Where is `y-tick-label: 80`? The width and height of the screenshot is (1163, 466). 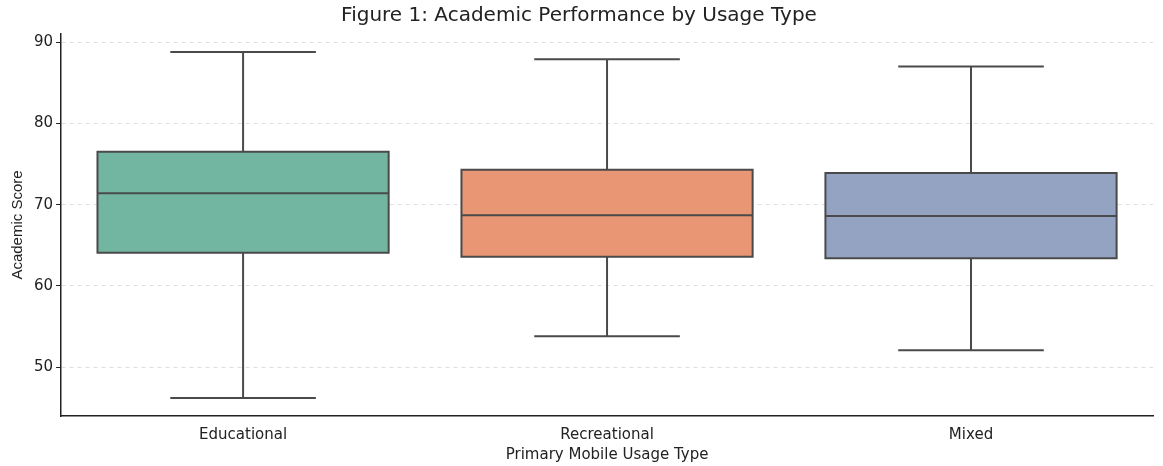
y-tick-label: 80 is located at coordinates (43, 122).